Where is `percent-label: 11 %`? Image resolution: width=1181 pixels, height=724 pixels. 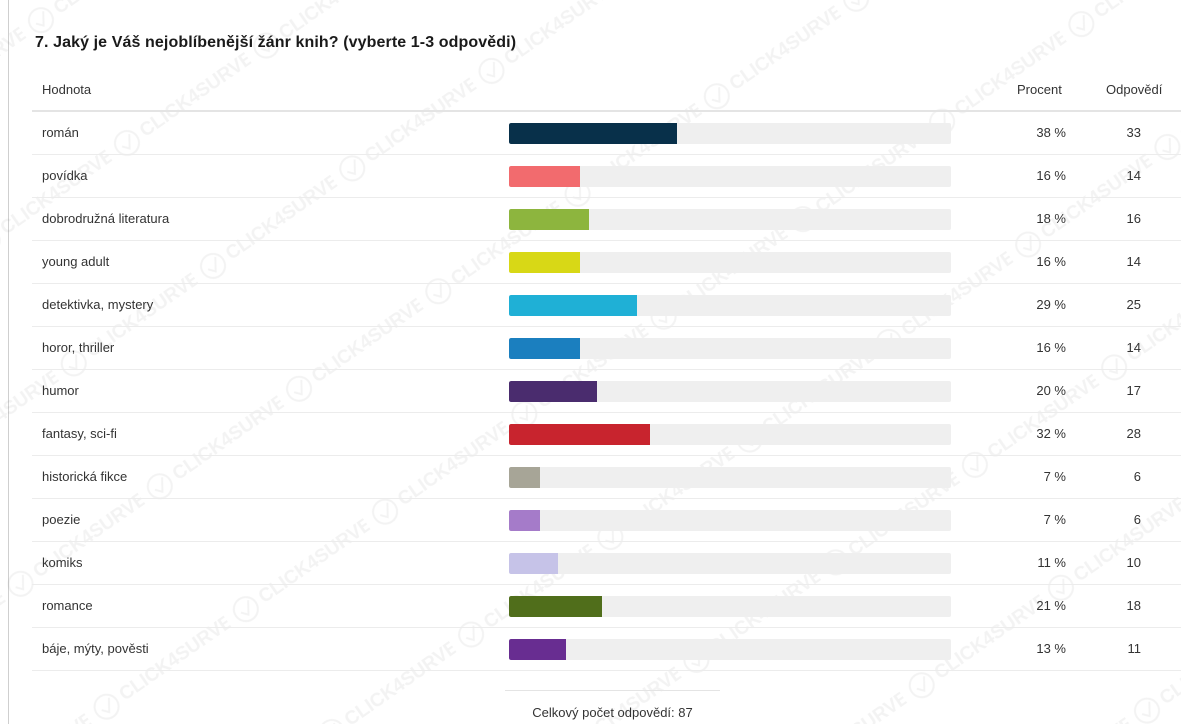 percent-label: 11 % is located at coordinates (1051, 562).